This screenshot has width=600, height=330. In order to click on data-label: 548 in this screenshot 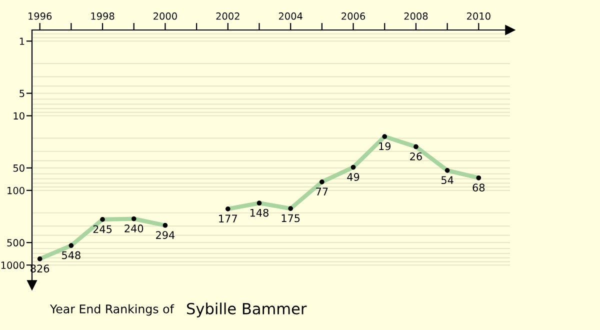, I will do `click(71, 255)`.